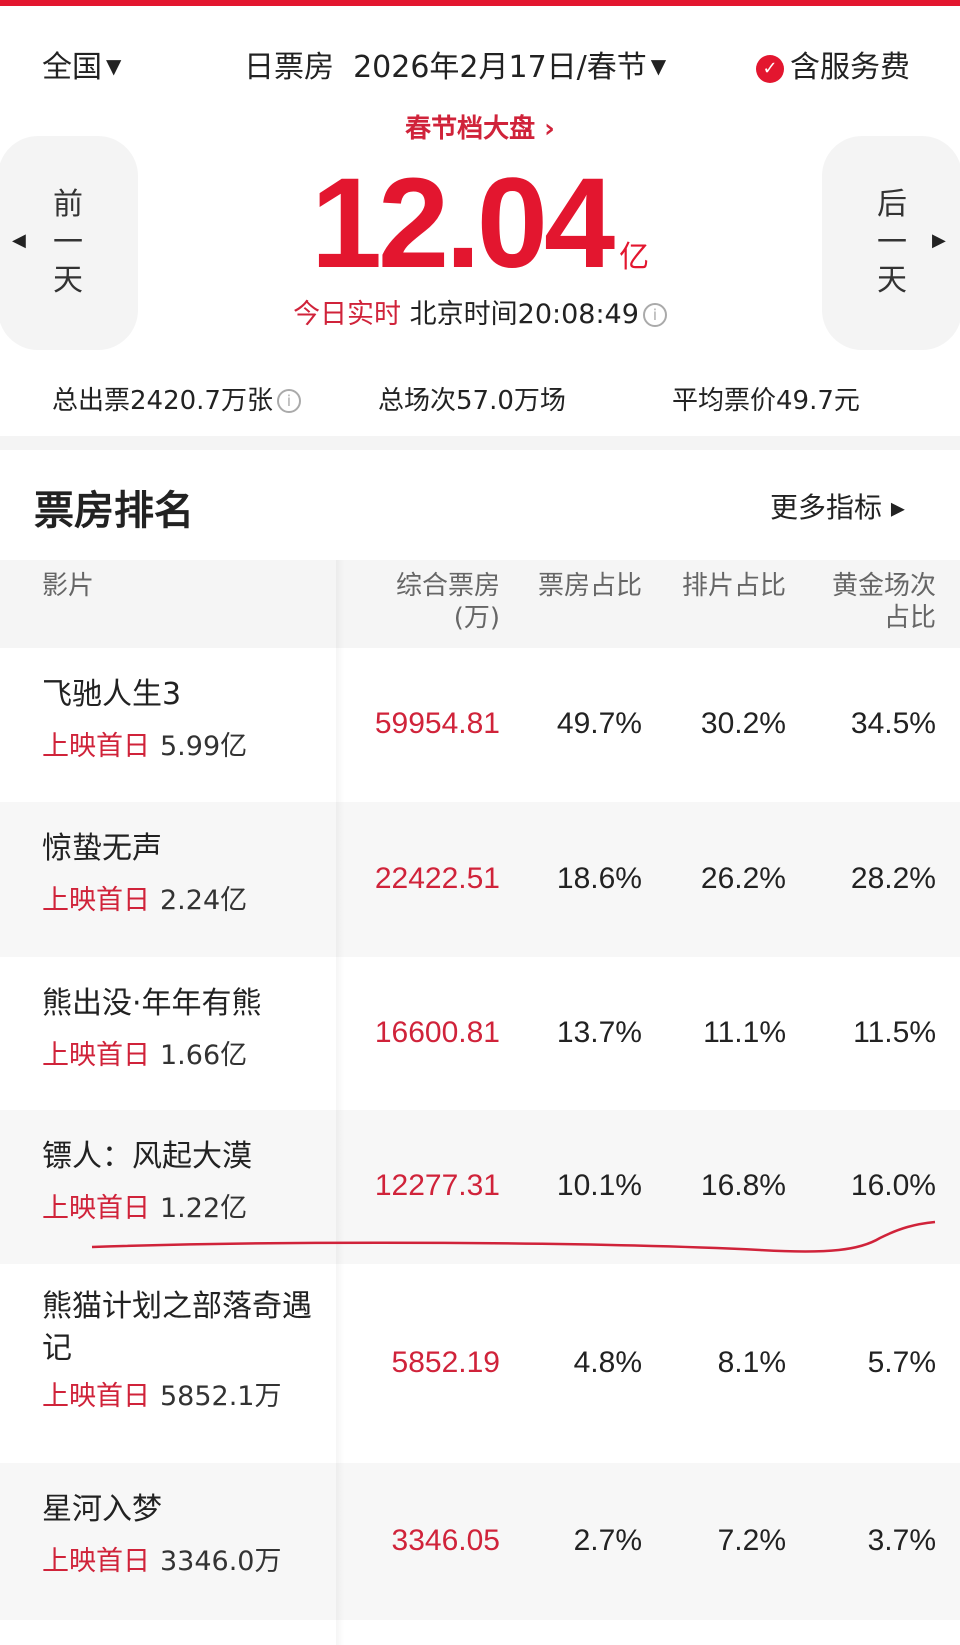 The height and width of the screenshot is (1645, 960). Describe the element at coordinates (939, 240) in the screenshot. I see `right-arrow-icon: ▶` at that location.